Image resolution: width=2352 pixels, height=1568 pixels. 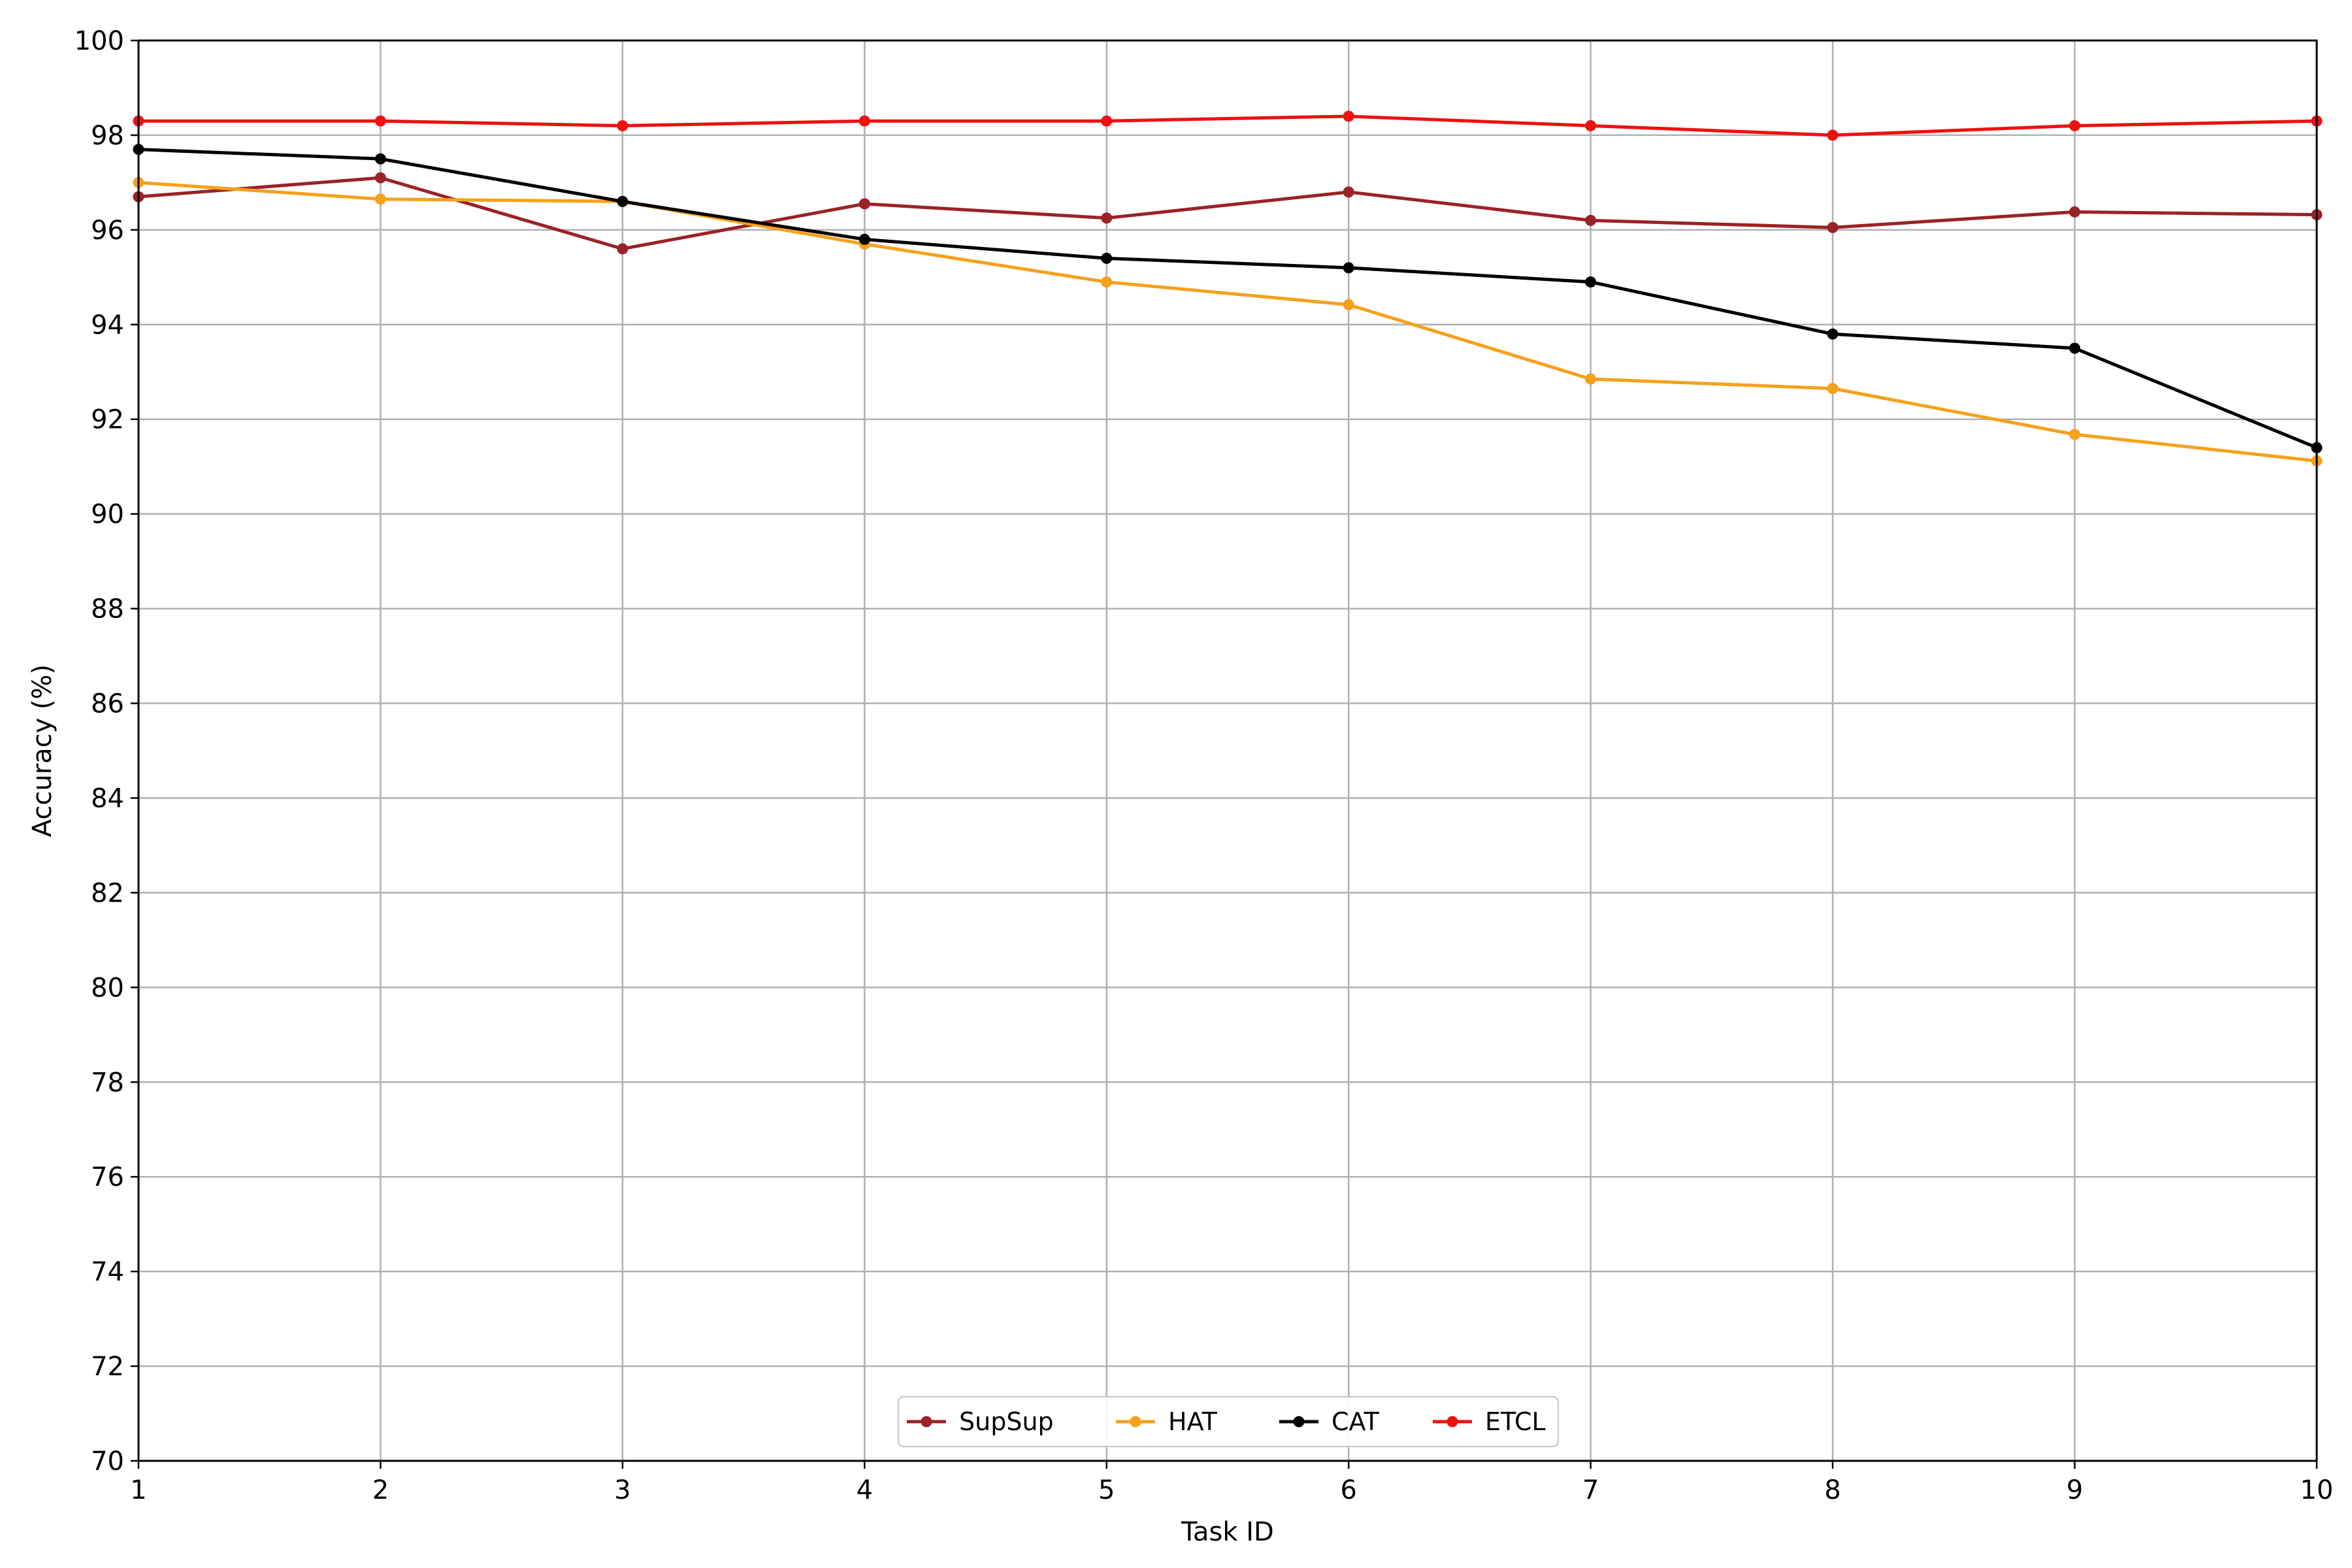 What do you see at coordinates (865, 1490) in the screenshot?
I see `x-tick-label: 4` at bounding box center [865, 1490].